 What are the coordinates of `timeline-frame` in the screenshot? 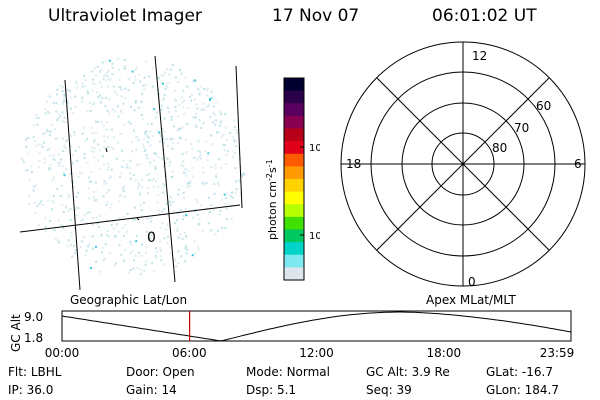 It's located at (316, 326).